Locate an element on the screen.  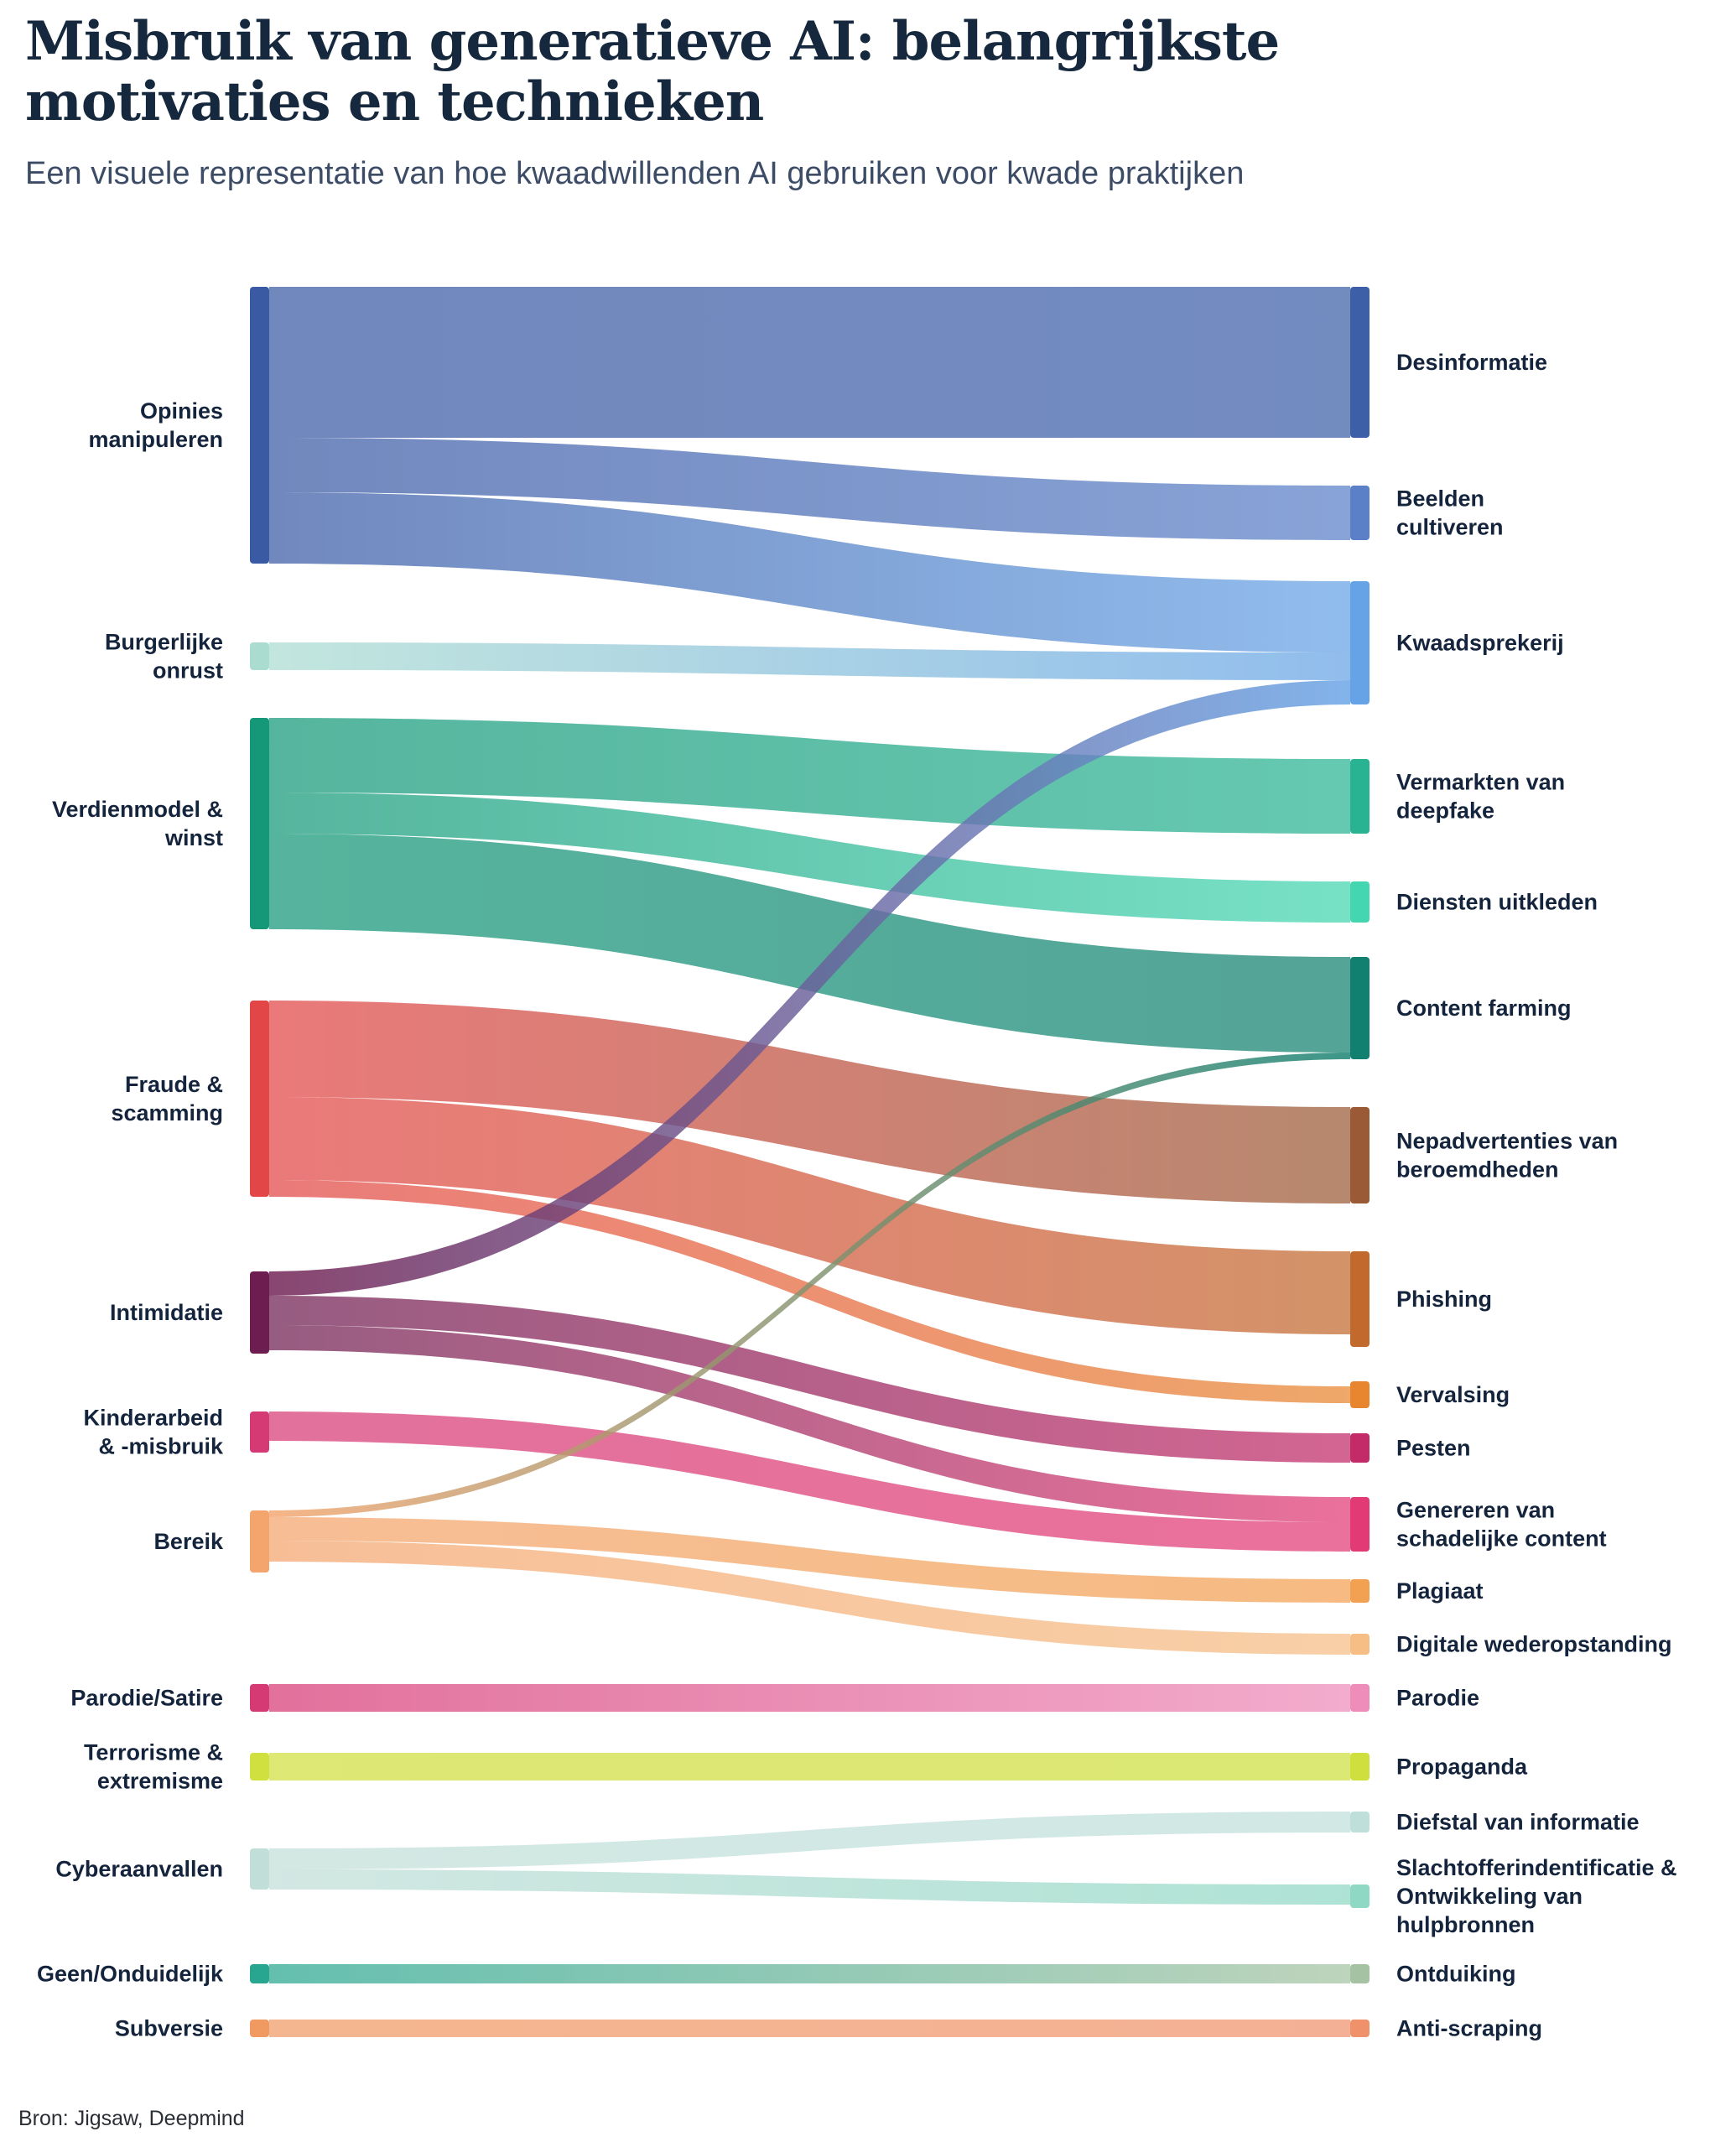
node-label-geen: Geen/Onduidelijk is located at coordinates (130, 1974).